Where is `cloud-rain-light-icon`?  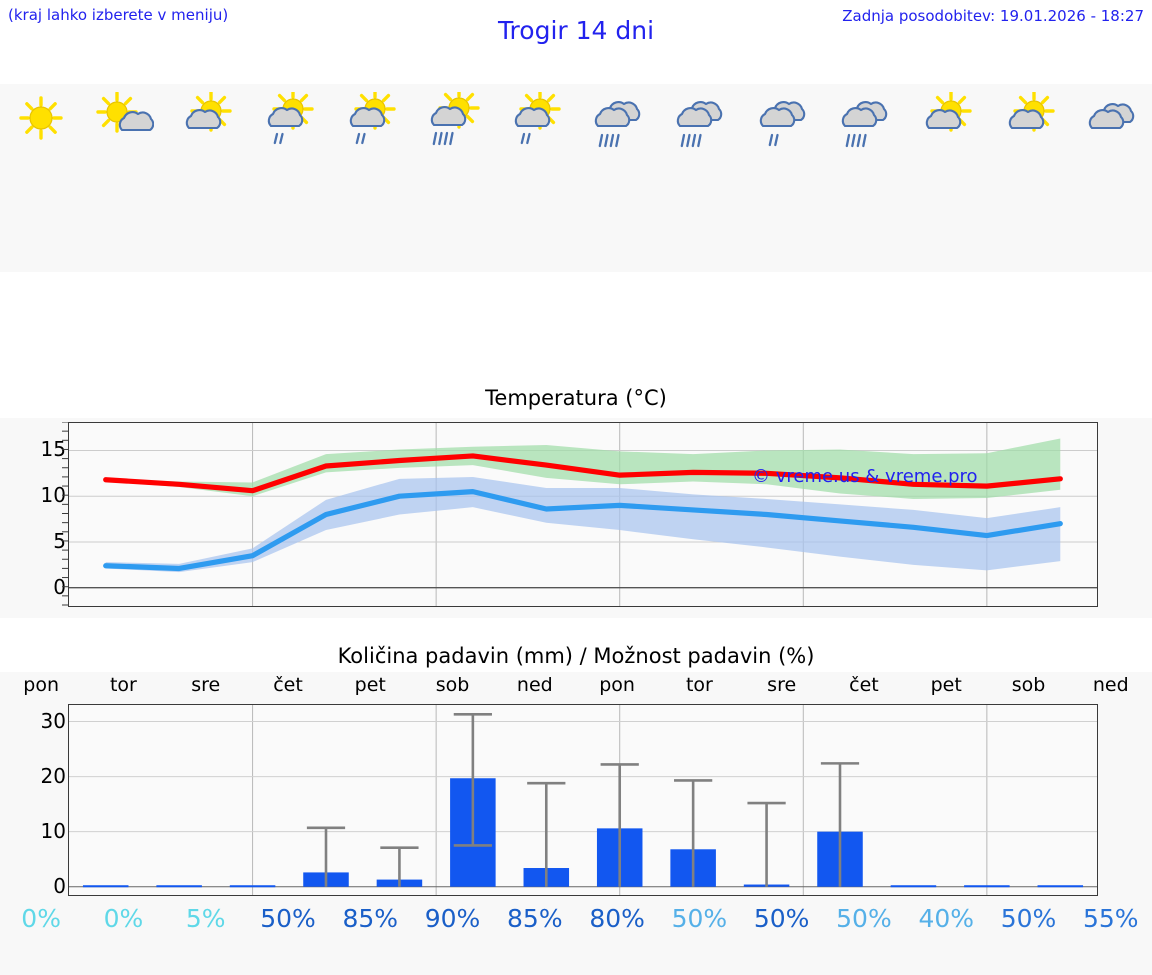 cloud-rain-light-icon is located at coordinates (782, 120).